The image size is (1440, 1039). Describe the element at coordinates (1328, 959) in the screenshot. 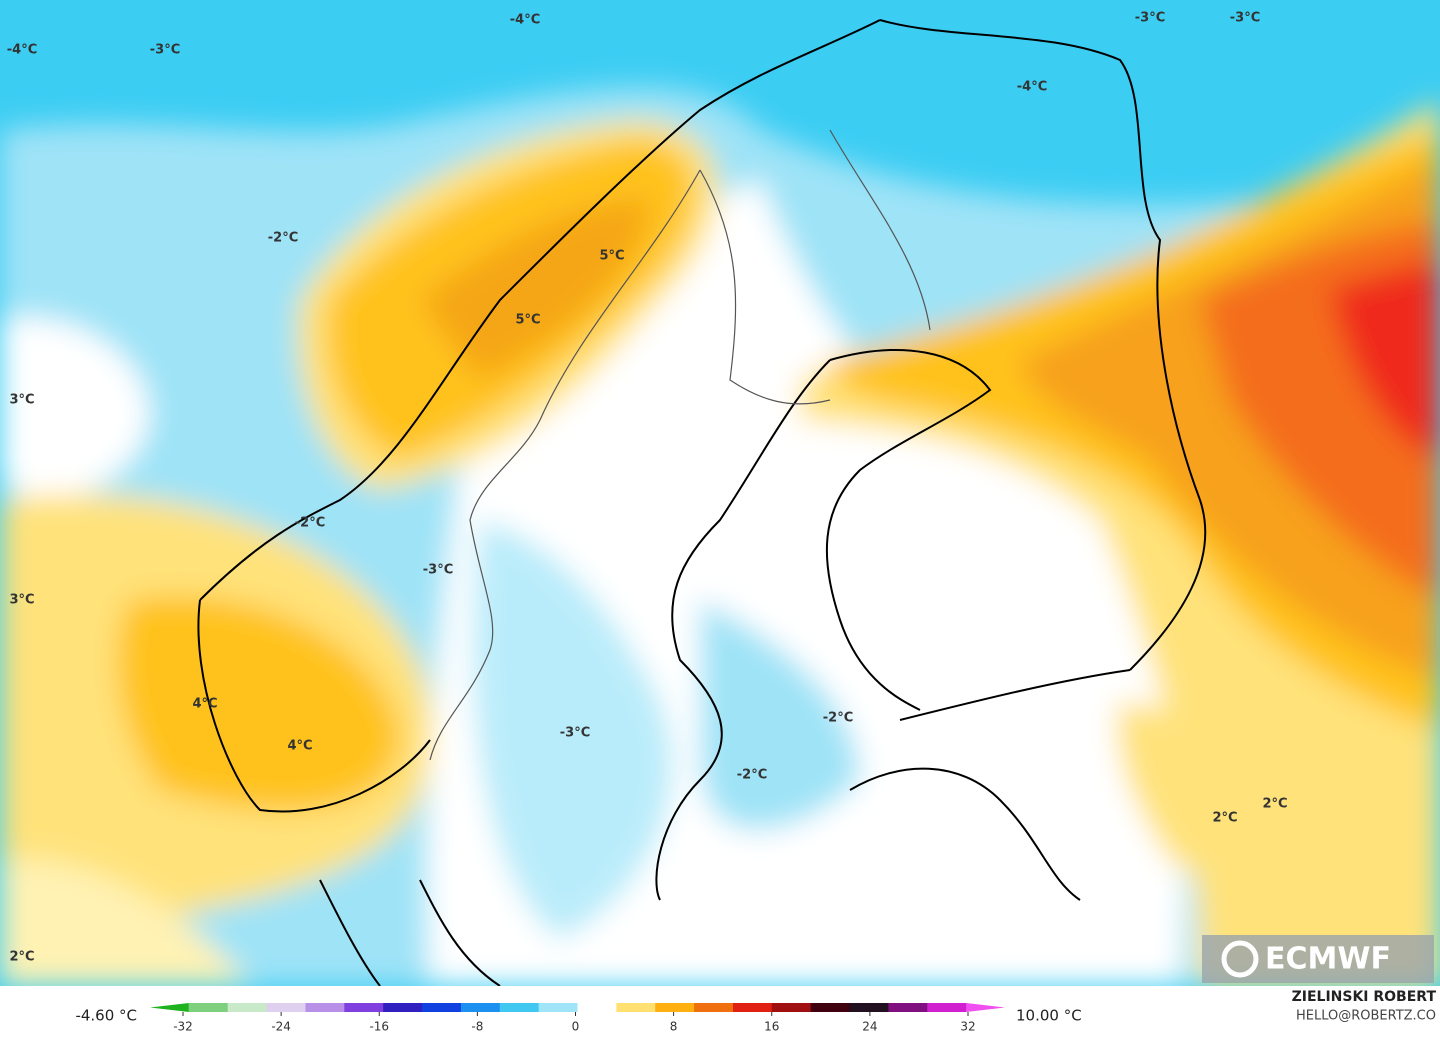

I see `logo-text: ECMWF` at that location.